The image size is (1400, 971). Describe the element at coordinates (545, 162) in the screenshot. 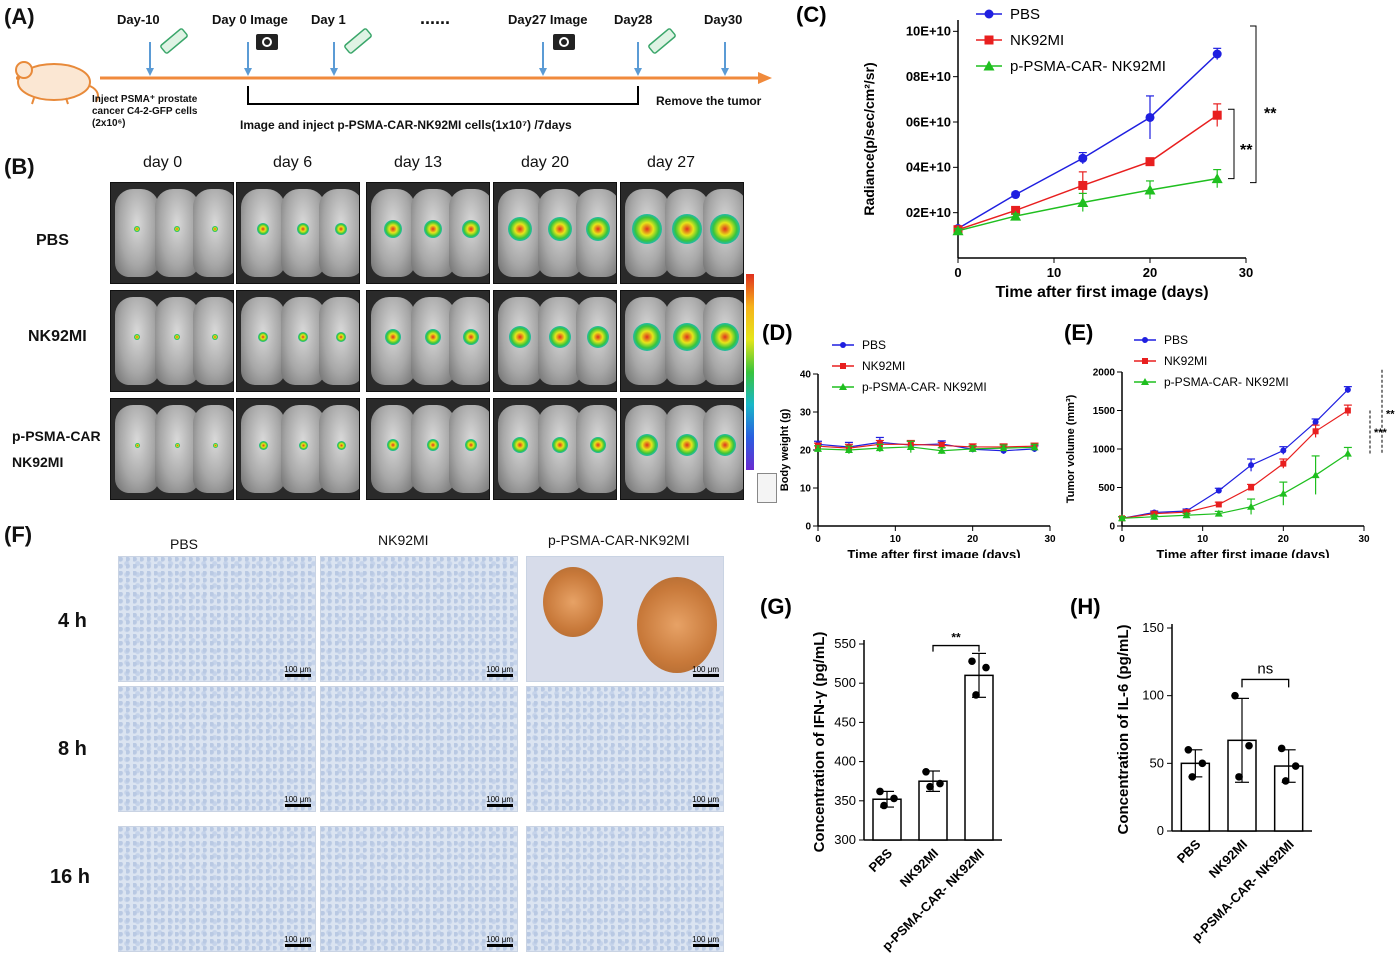

I see `day-label: day 20` at that location.